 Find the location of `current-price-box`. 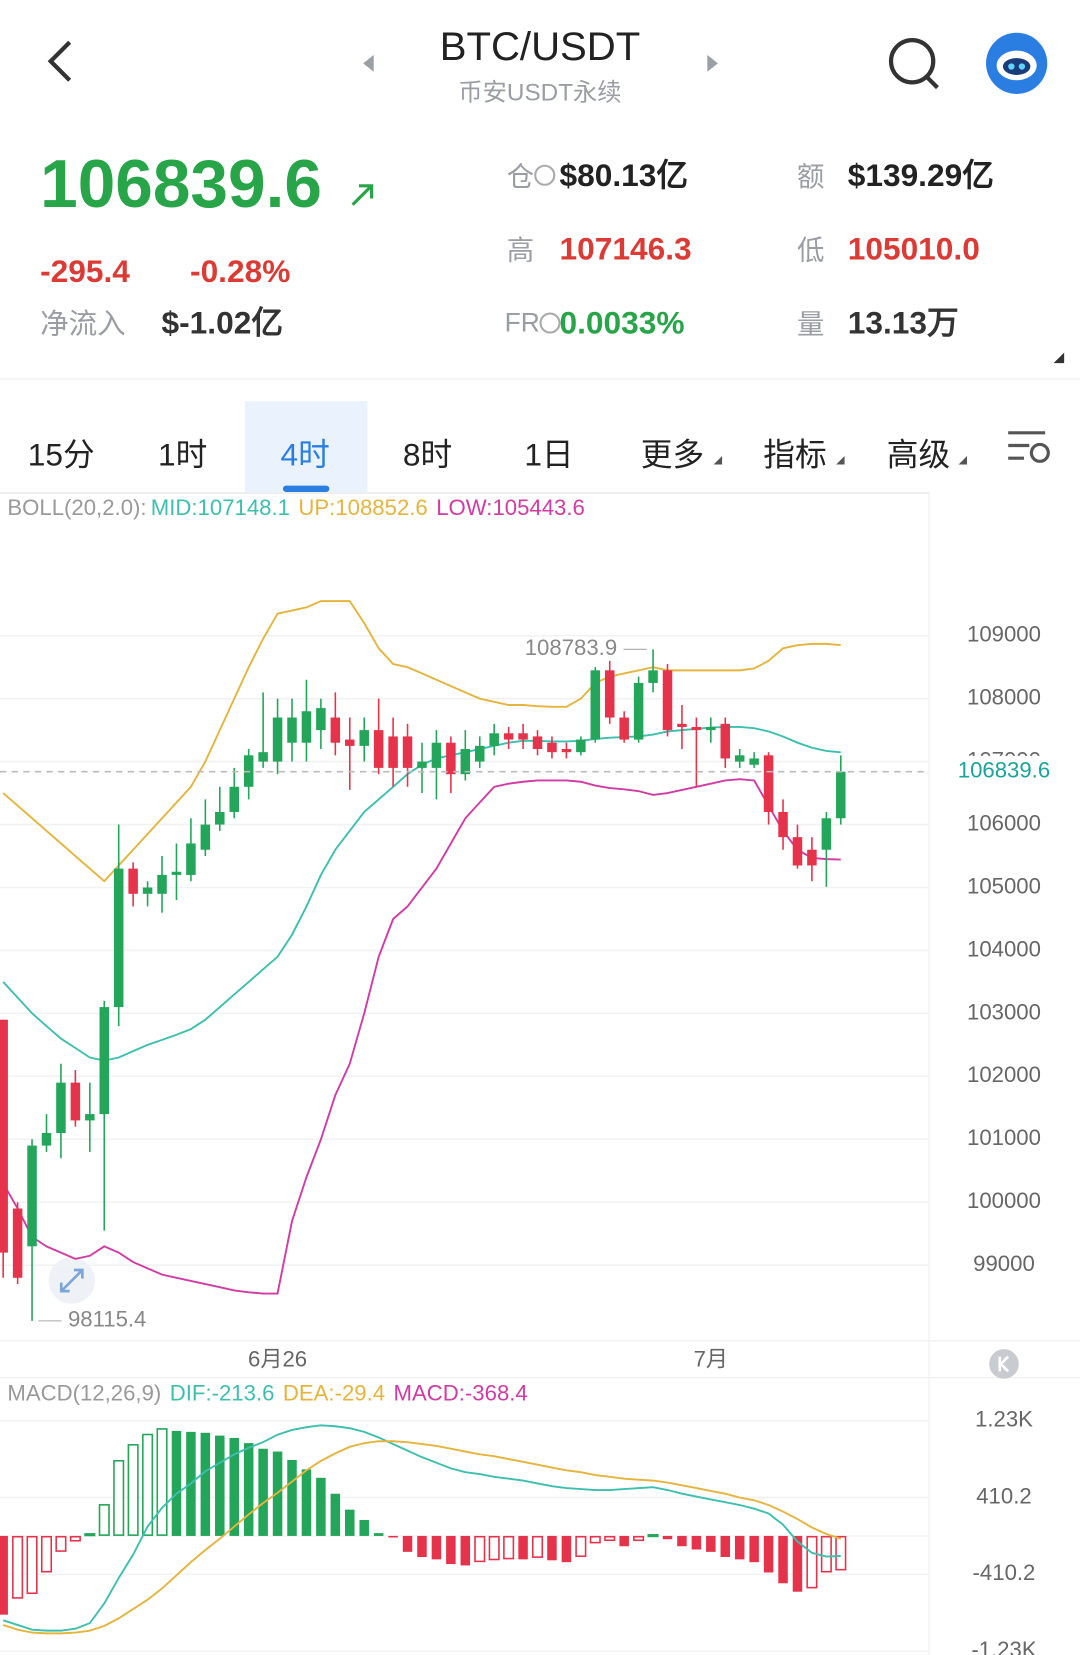

current-price-box is located at coordinates (1005, 771).